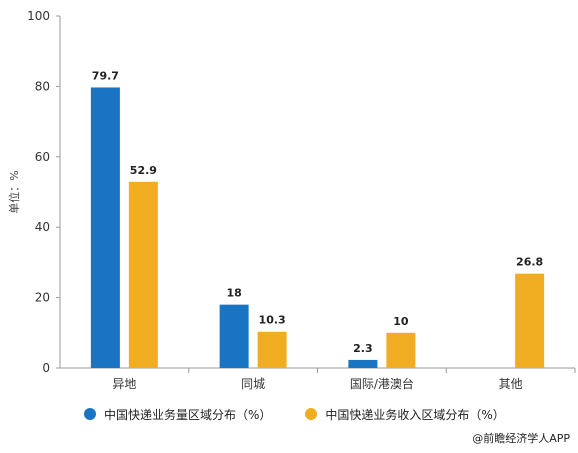 This screenshot has height=453, width=578. Describe the element at coordinates (143, 170) in the screenshot. I see `data-label: 52.9` at that location.